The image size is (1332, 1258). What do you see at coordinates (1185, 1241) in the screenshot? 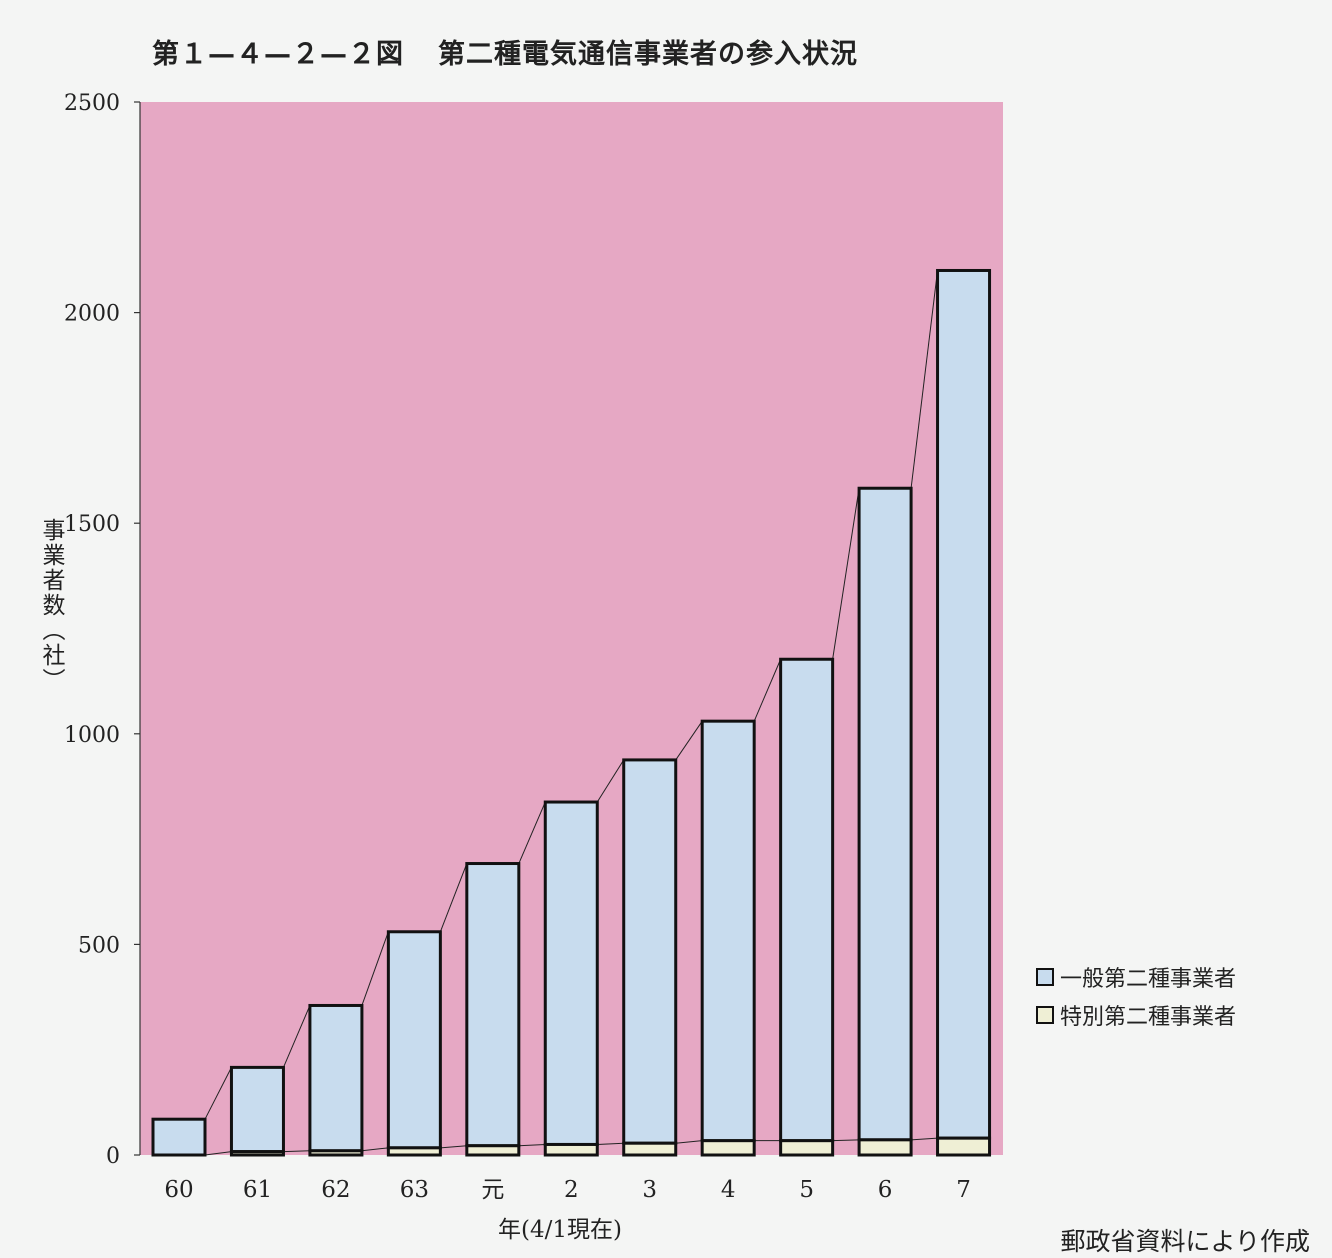
I see `source-note: 郵政省資料により作成` at bounding box center [1185, 1241].